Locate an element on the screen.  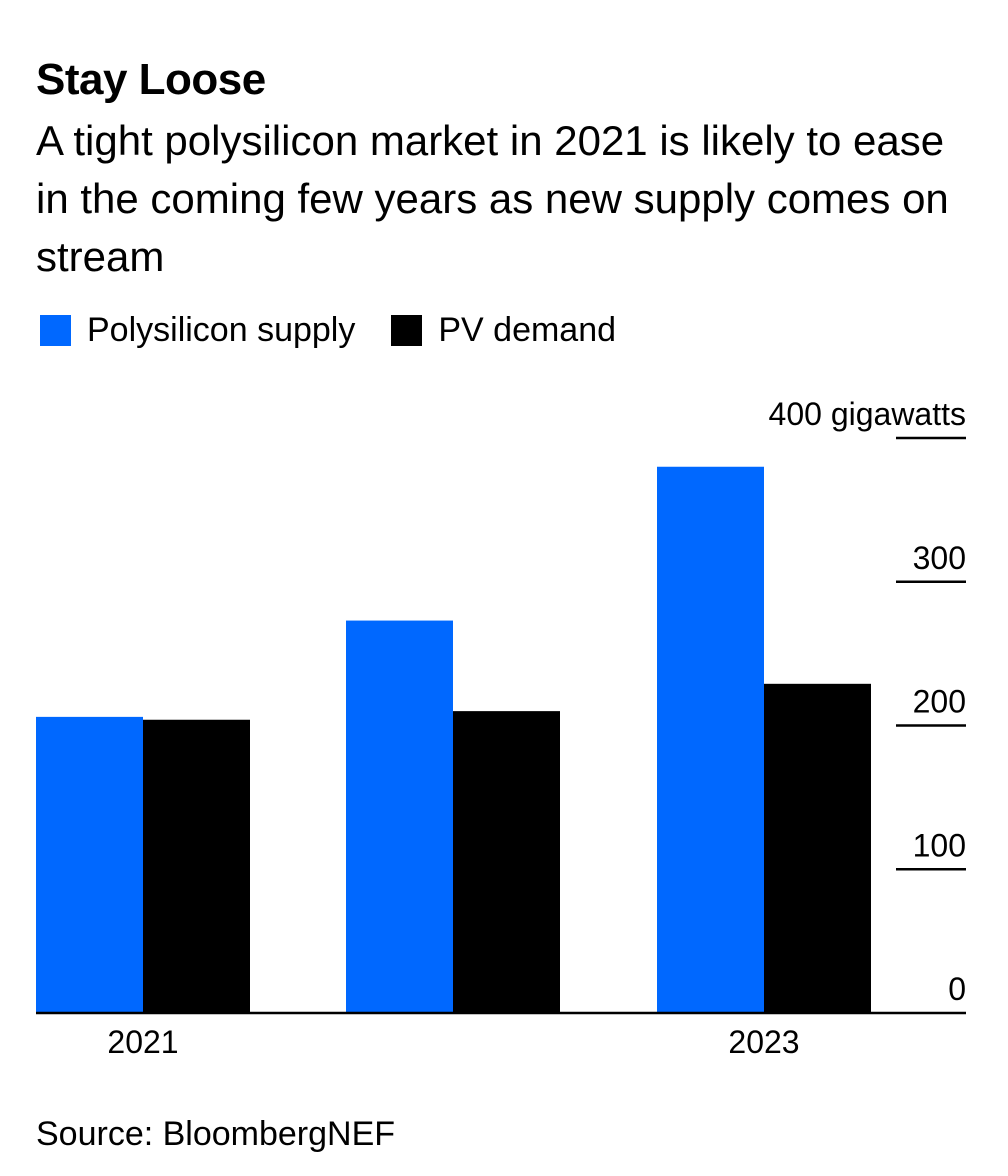
legend-swatch-demand is located at coordinates (407, 330).